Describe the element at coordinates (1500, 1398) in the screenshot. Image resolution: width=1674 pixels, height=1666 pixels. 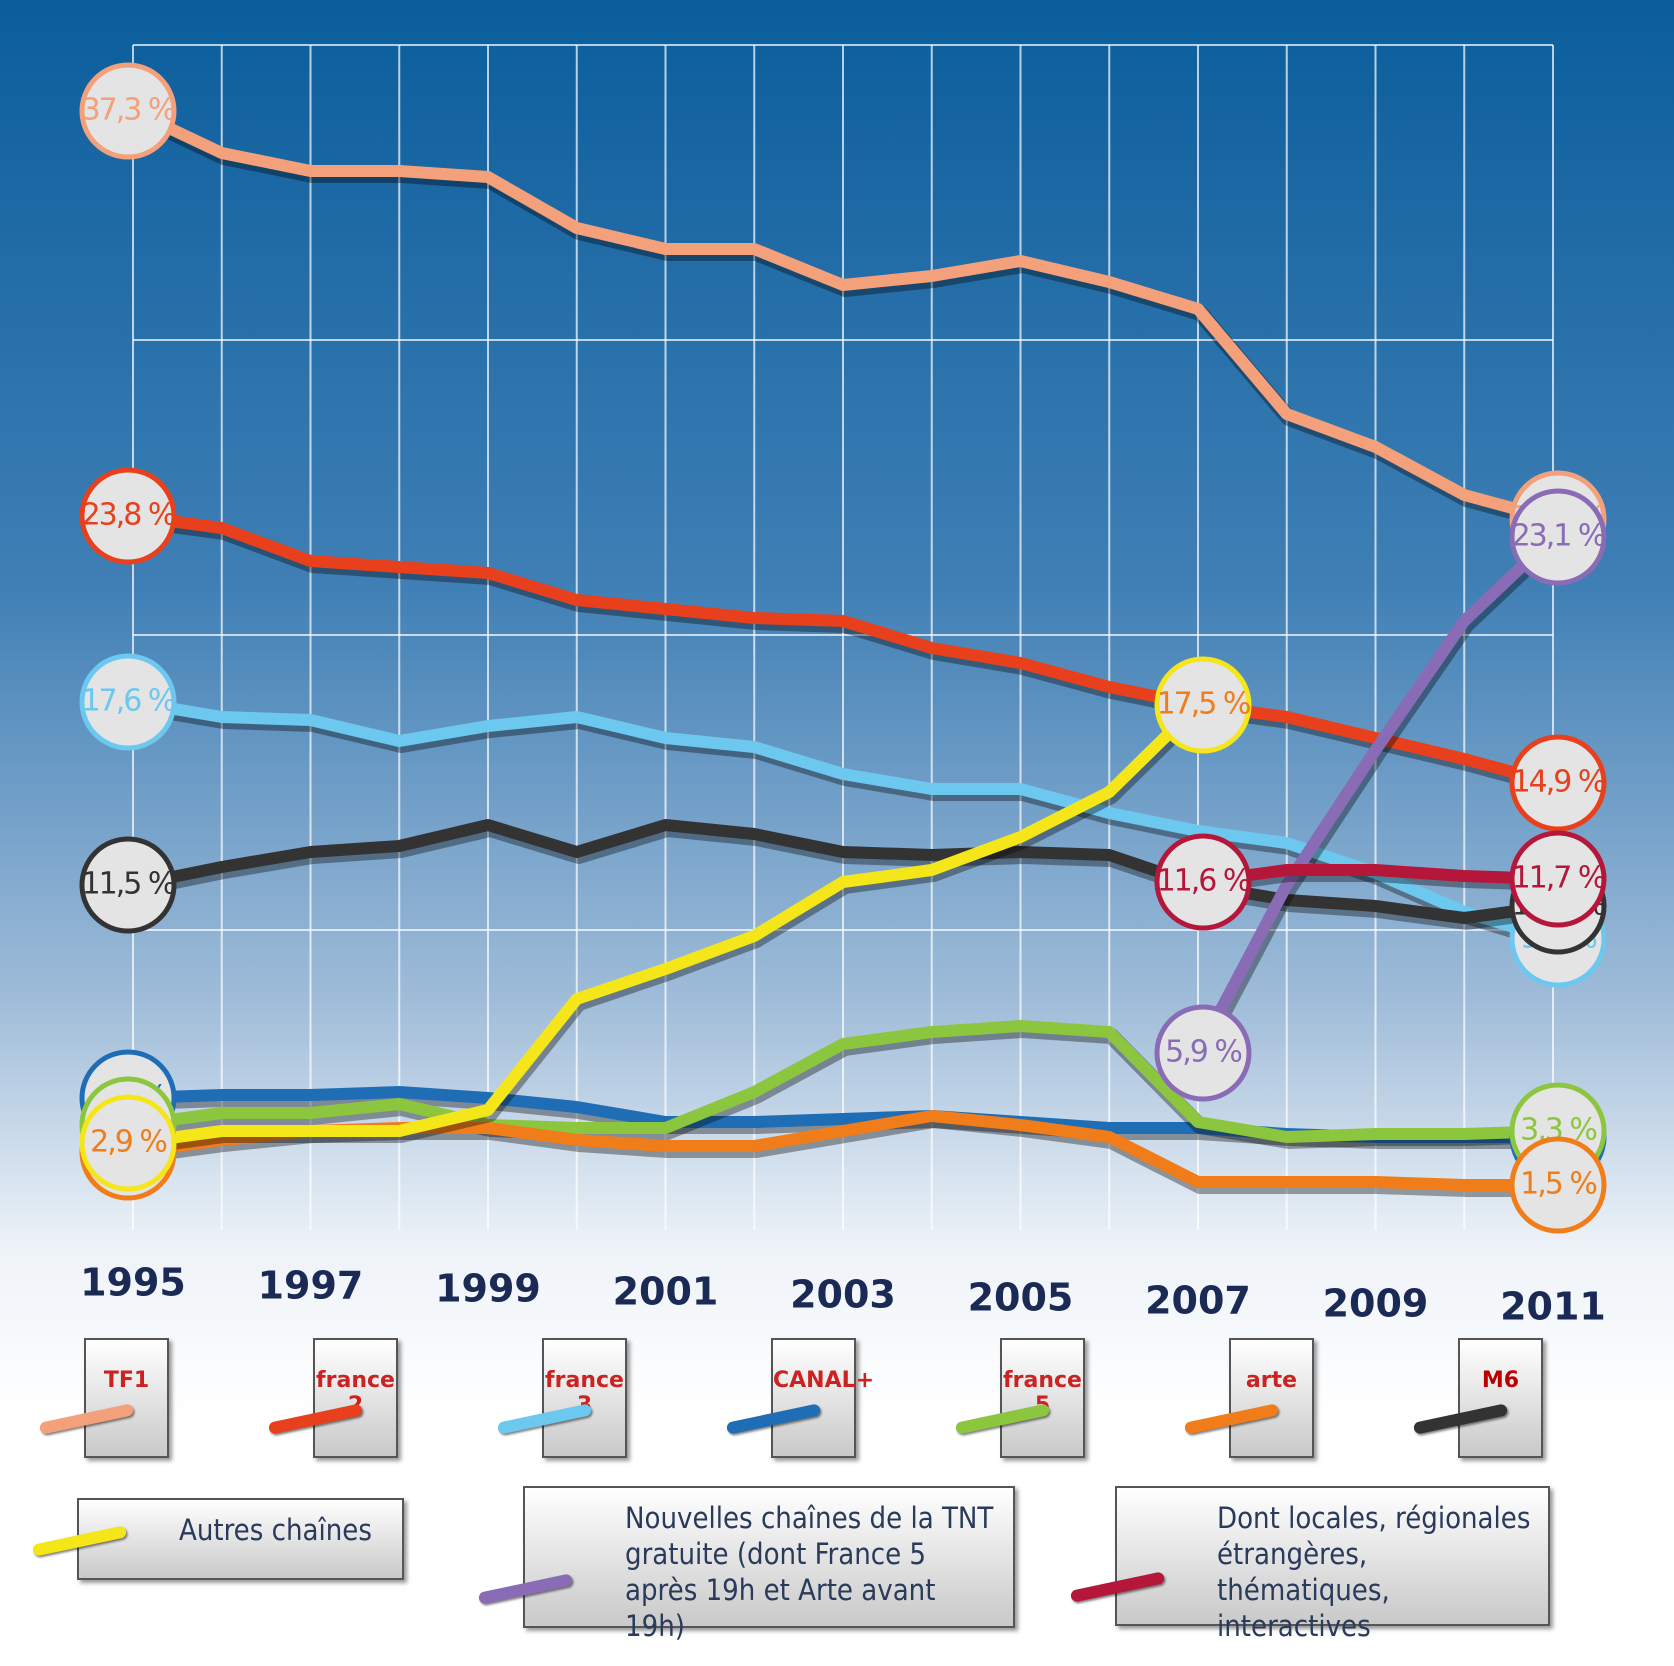
I see `legend-entry: M6` at that location.